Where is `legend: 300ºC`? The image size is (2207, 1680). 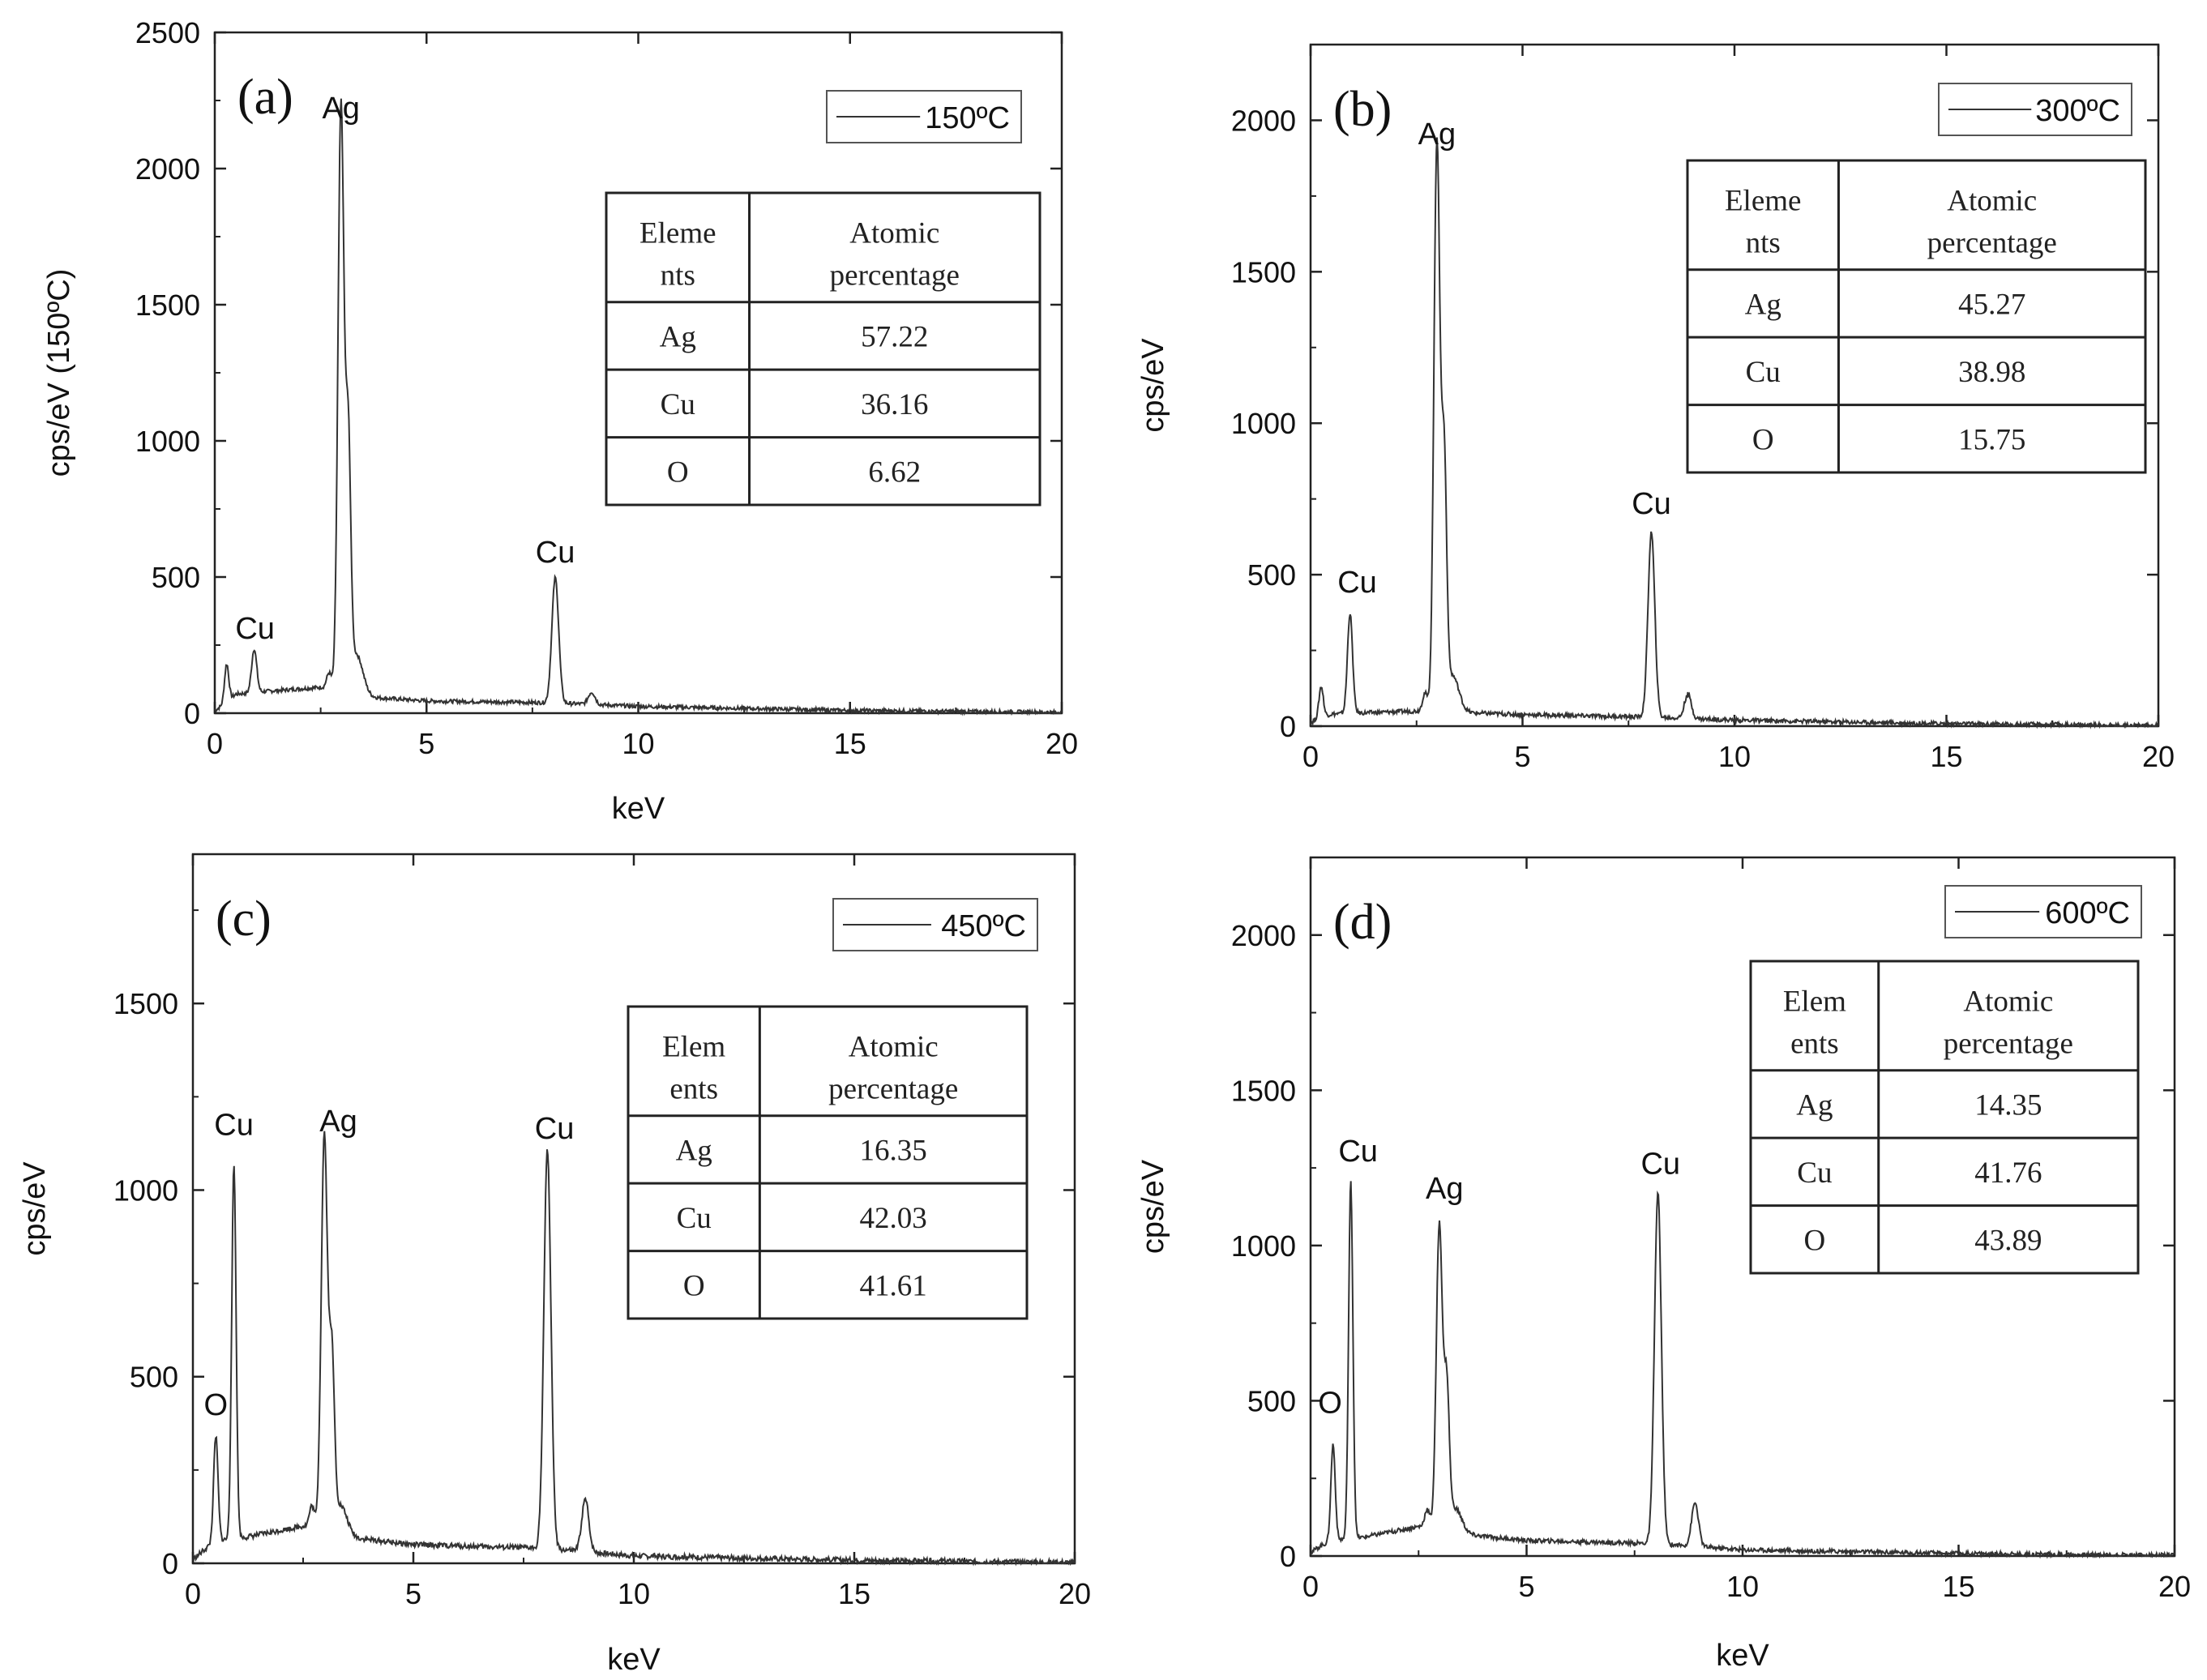 legend: 300ºC is located at coordinates (2035, 109).